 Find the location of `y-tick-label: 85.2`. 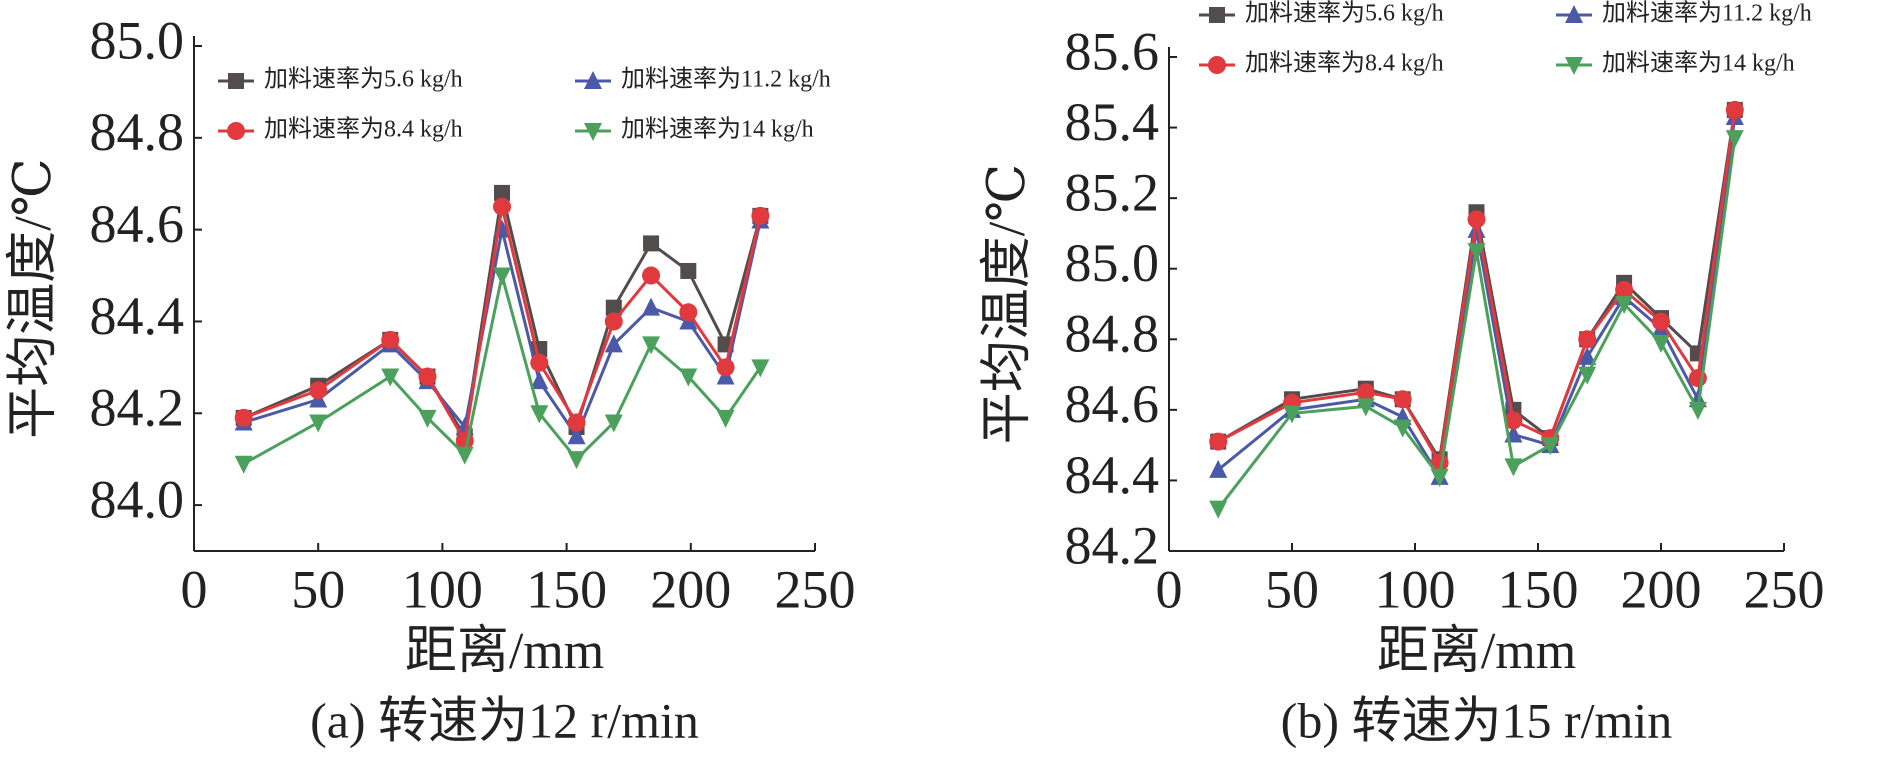

y-tick-label: 85.2 is located at coordinates (1112, 193).